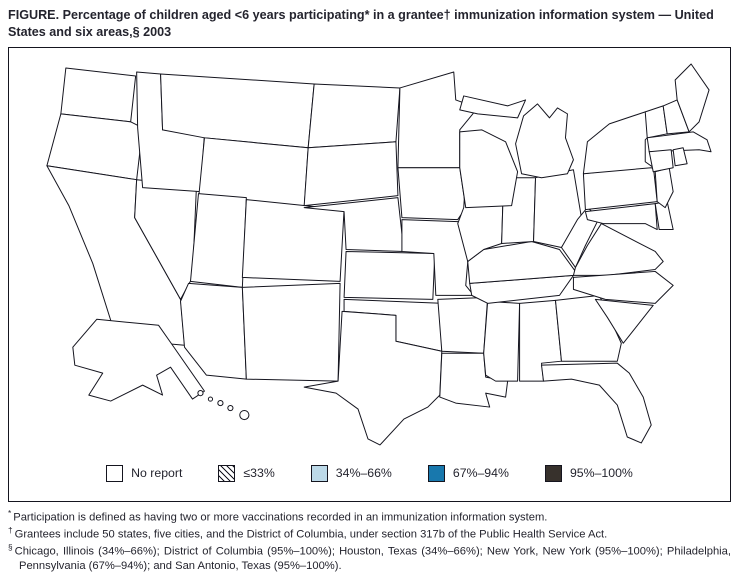  I want to click on legend-label: 67%–94%, so click(480, 473).